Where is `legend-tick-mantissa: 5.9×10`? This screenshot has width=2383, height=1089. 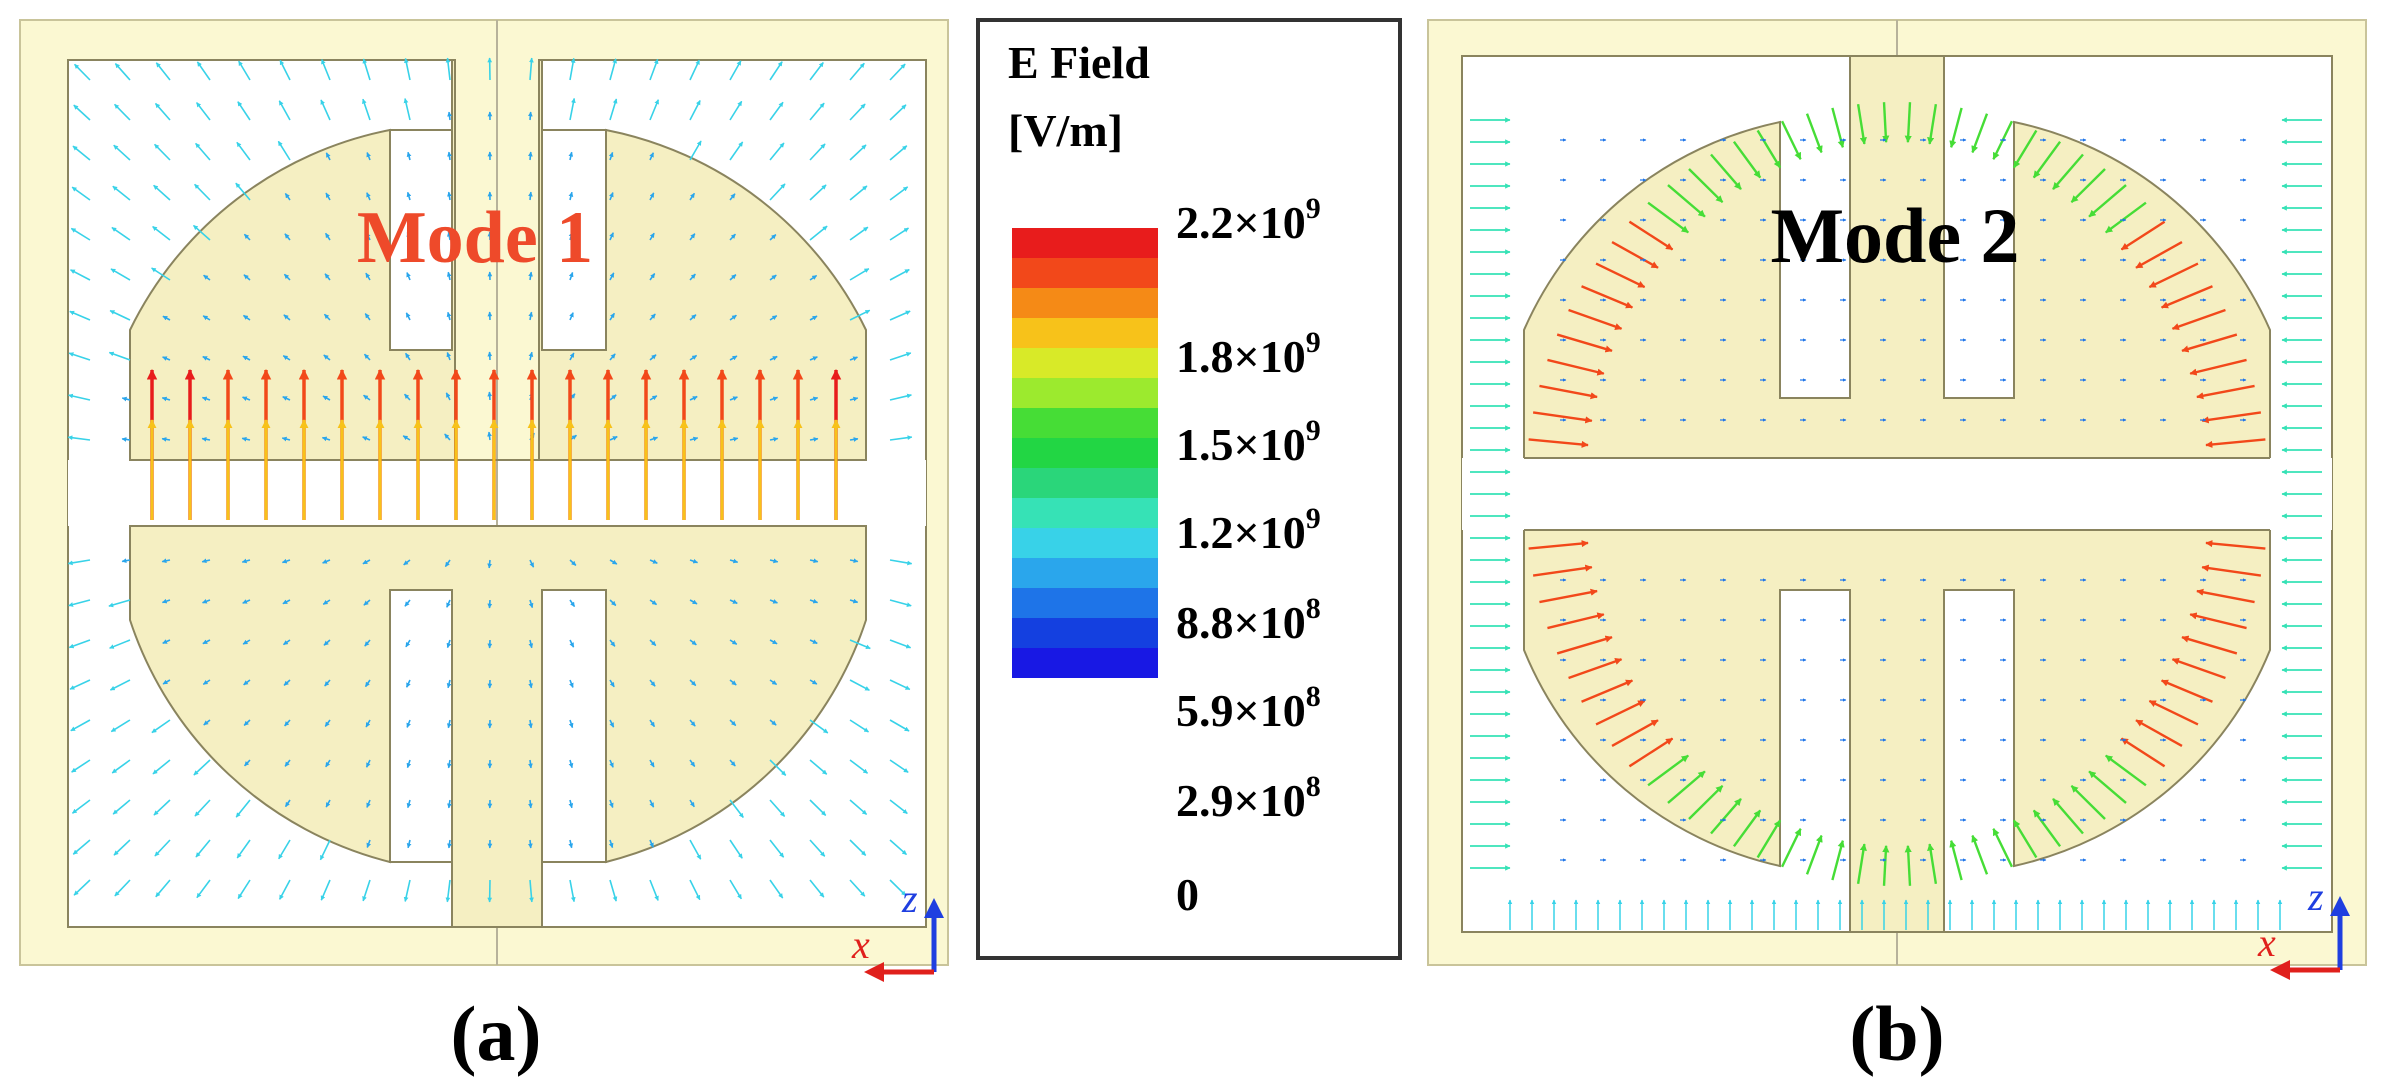
legend-tick-mantissa: 5.9×10 is located at coordinates (1241, 710).